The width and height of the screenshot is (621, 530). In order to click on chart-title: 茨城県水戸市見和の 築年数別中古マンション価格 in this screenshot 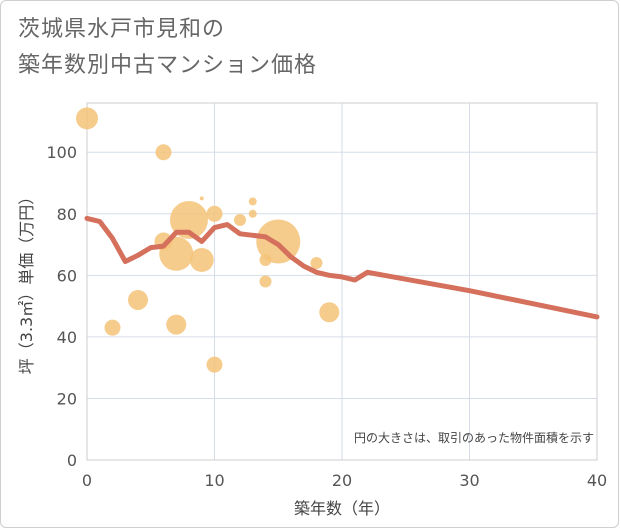, I will do `click(167, 48)`.